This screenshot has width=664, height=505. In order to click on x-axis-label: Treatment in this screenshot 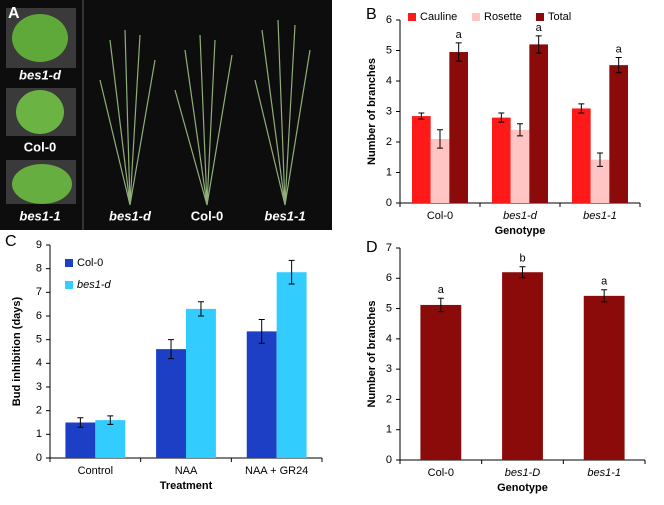, I will do `click(186, 486)`.